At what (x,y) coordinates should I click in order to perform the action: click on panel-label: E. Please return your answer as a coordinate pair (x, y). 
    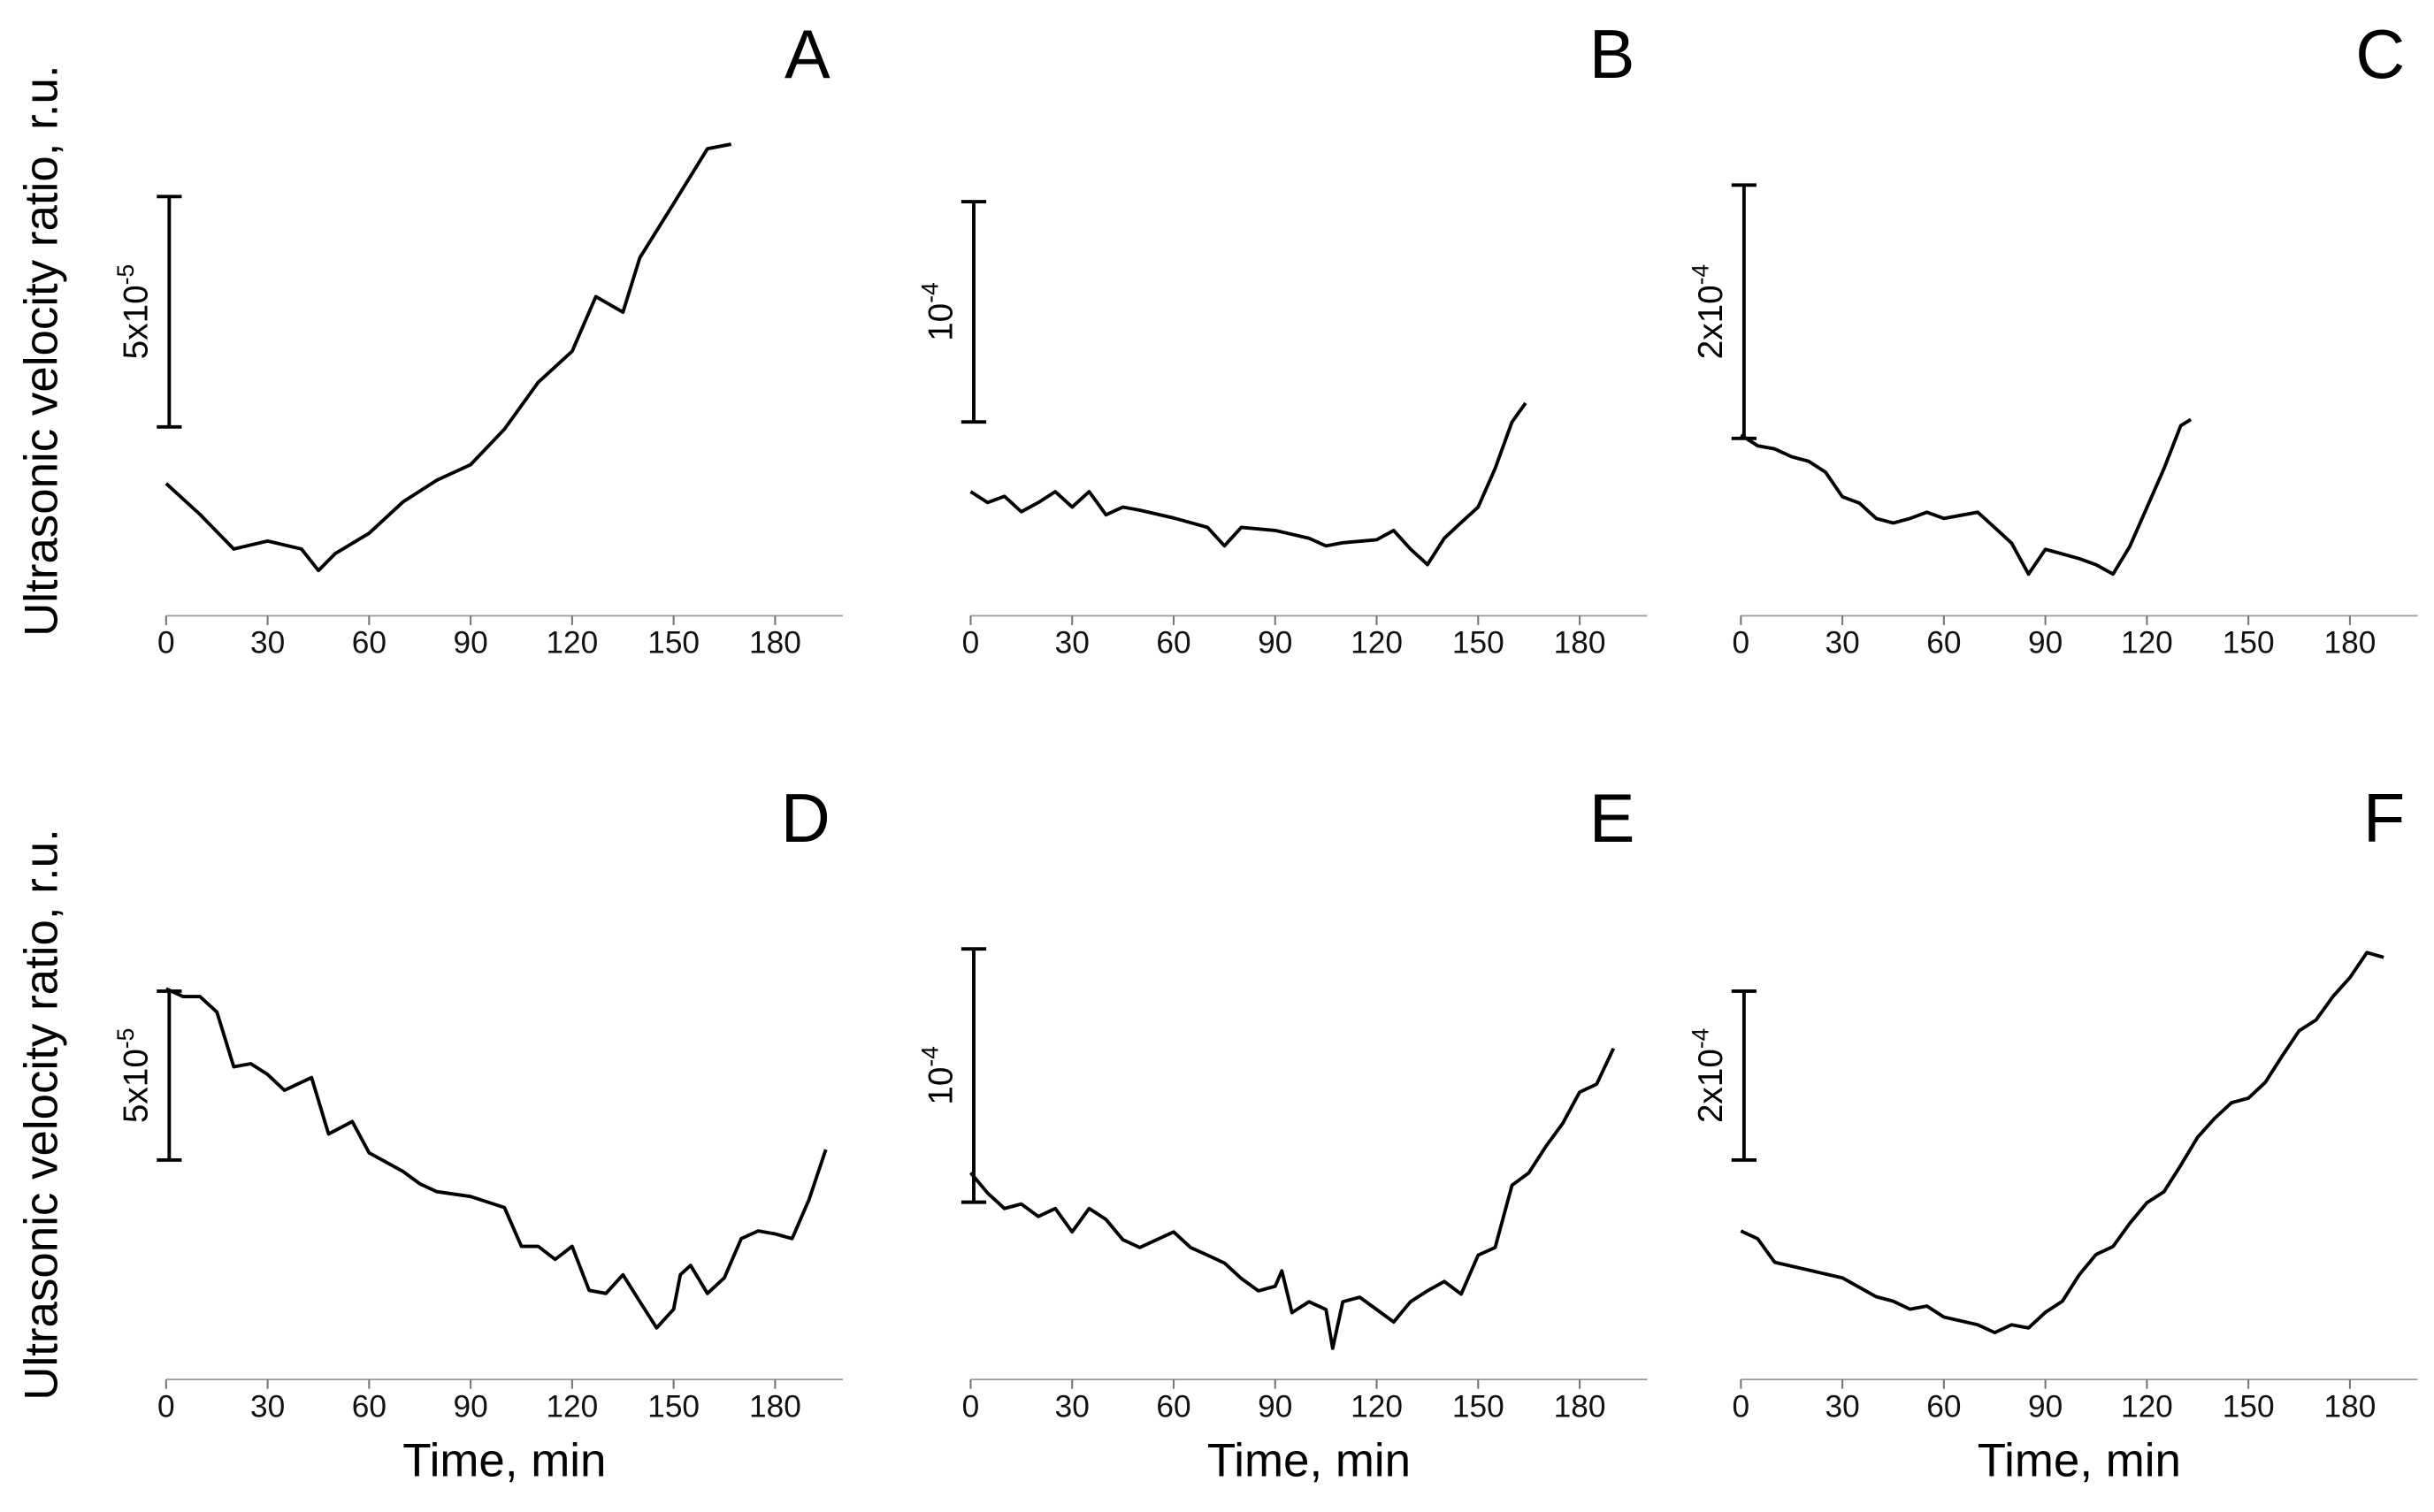
    Looking at the image, I should click on (1612, 819).